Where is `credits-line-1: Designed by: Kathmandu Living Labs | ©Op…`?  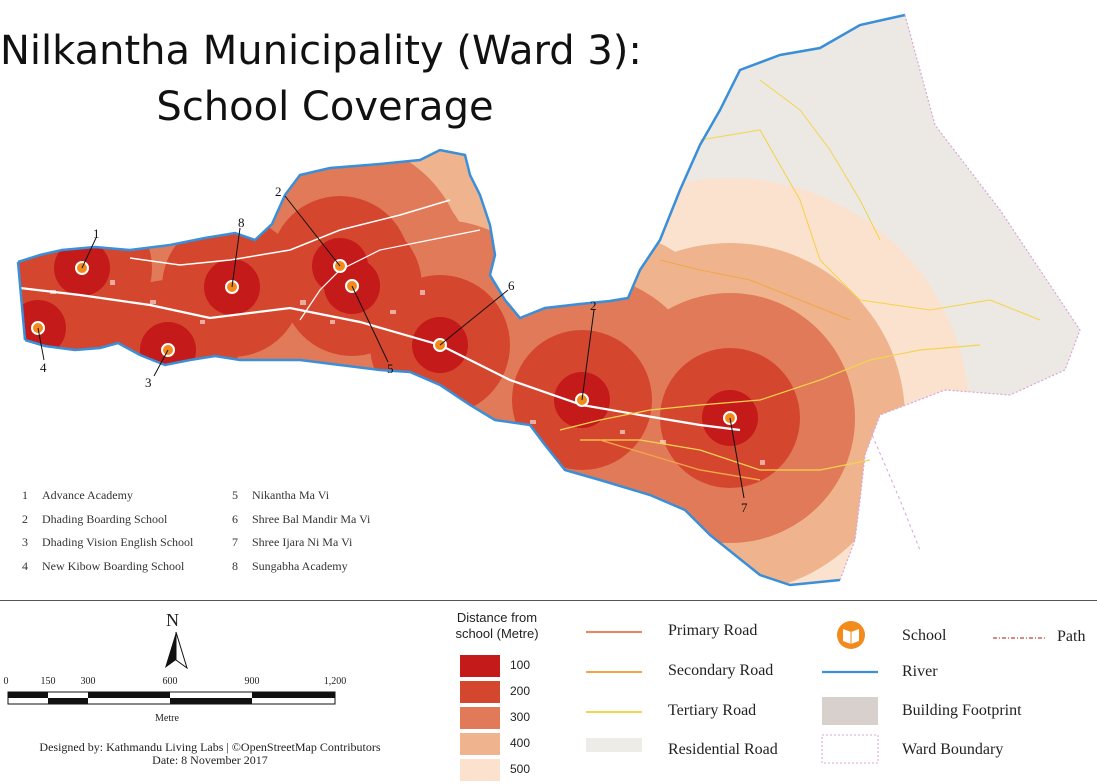
credits-line-1: Designed by: Kathmandu Living Labs | ©Op… is located at coordinates (210, 747).